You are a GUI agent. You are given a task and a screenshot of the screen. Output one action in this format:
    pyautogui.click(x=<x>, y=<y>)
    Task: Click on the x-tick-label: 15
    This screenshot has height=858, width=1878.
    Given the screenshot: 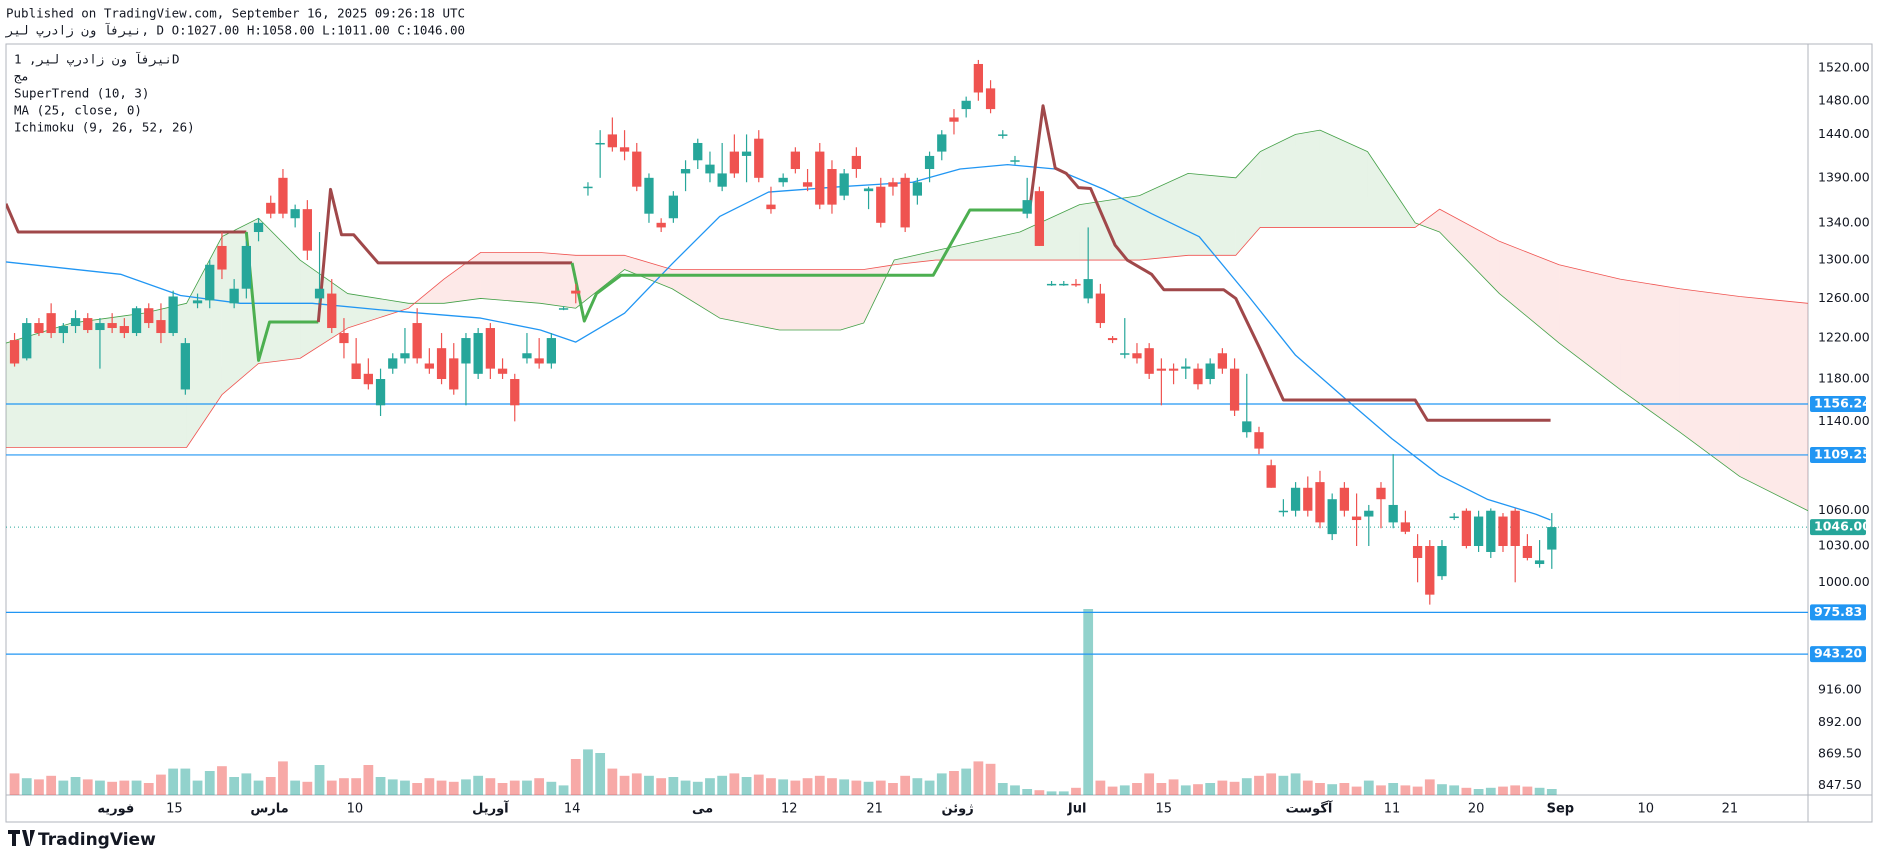 What is the action you would take?
    pyautogui.click(x=1164, y=809)
    